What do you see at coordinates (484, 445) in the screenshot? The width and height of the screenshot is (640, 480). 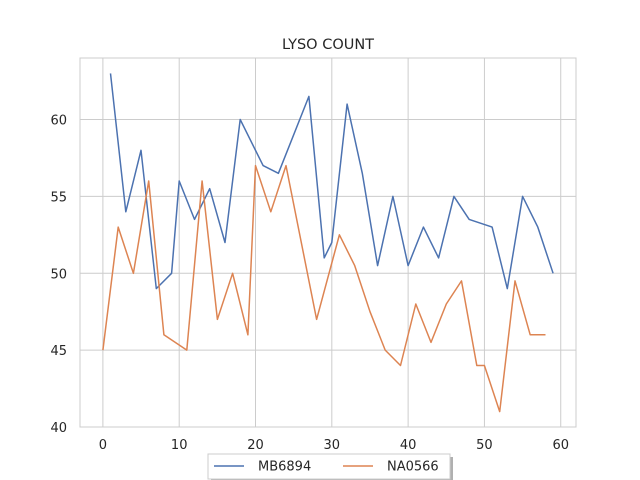 I see `x-tick-label: 50` at bounding box center [484, 445].